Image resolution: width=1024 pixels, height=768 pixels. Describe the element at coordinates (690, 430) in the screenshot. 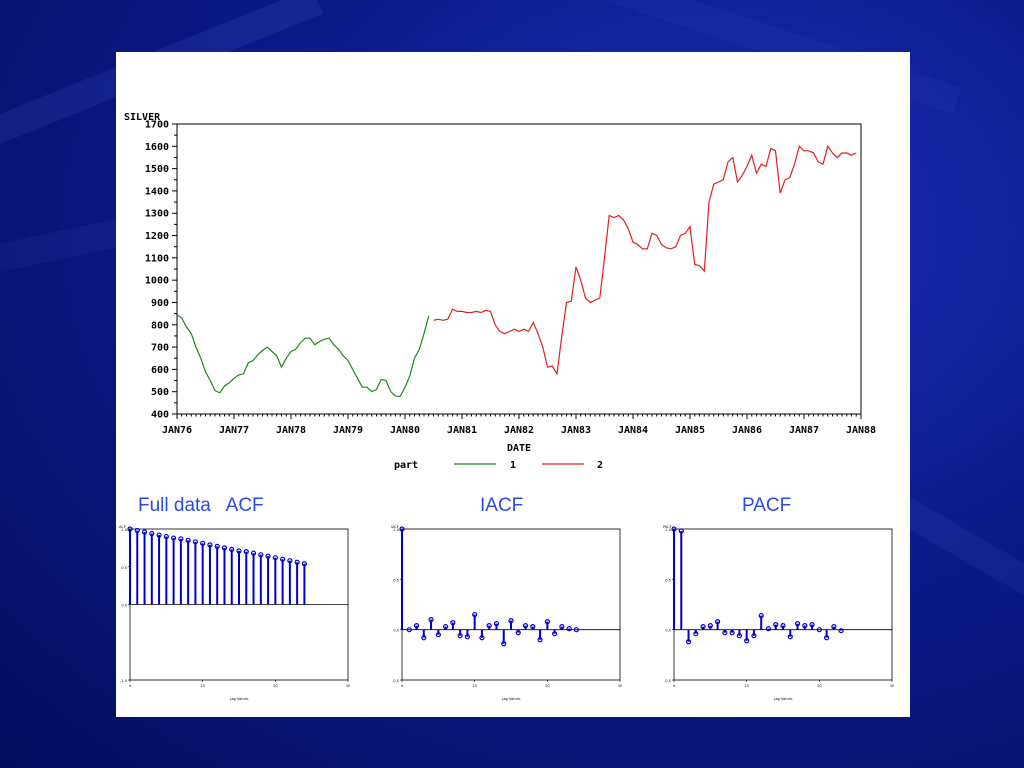

I see `x-tick-label: JAN85` at that location.